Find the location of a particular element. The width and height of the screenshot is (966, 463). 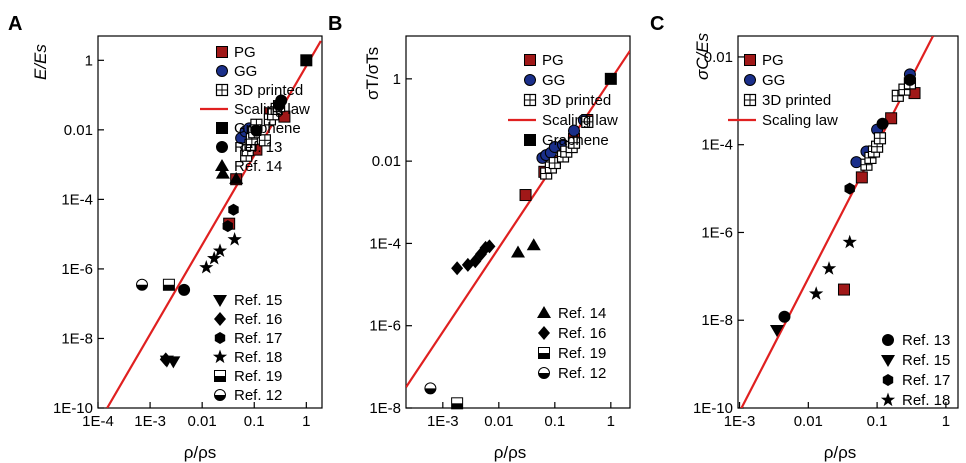

panel-a-y-tick-label: 1E-8 is located at coordinates (77, 338).